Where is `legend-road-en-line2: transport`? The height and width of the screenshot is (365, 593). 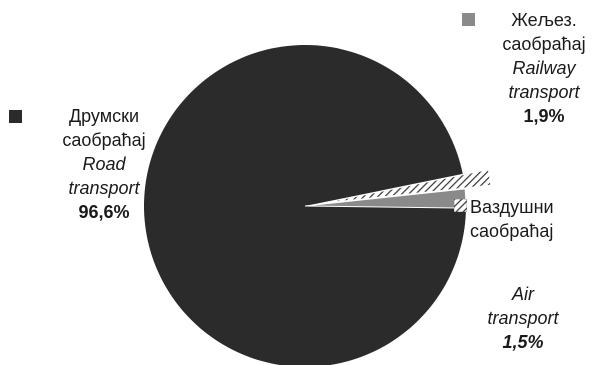 legend-road-en-line2: transport is located at coordinates (104, 188).